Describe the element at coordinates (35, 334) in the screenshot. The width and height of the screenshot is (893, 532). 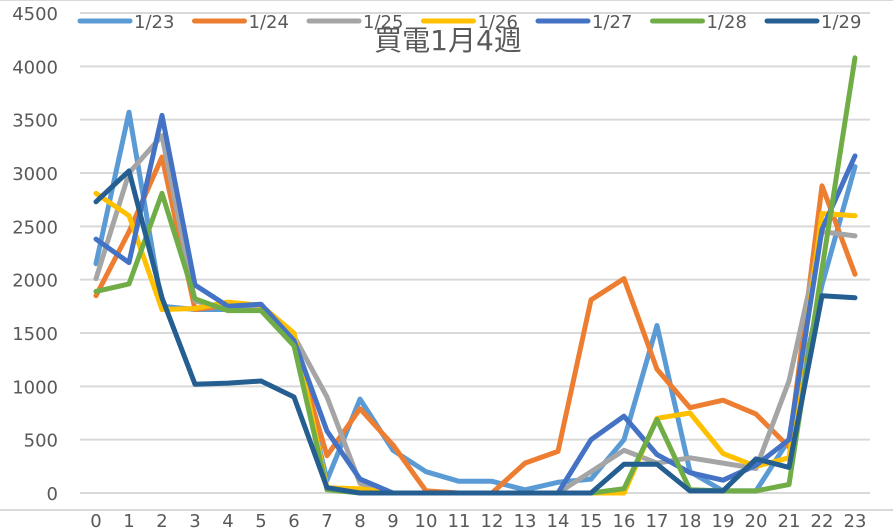
I see `y-tick-label: 1500` at that location.